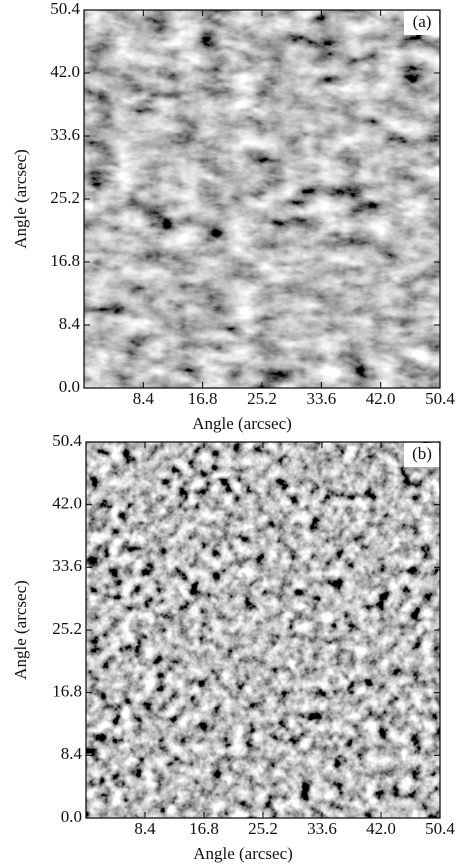 This screenshot has height=866, width=465. I want to click on panel-annotation: (b), so click(422, 453).